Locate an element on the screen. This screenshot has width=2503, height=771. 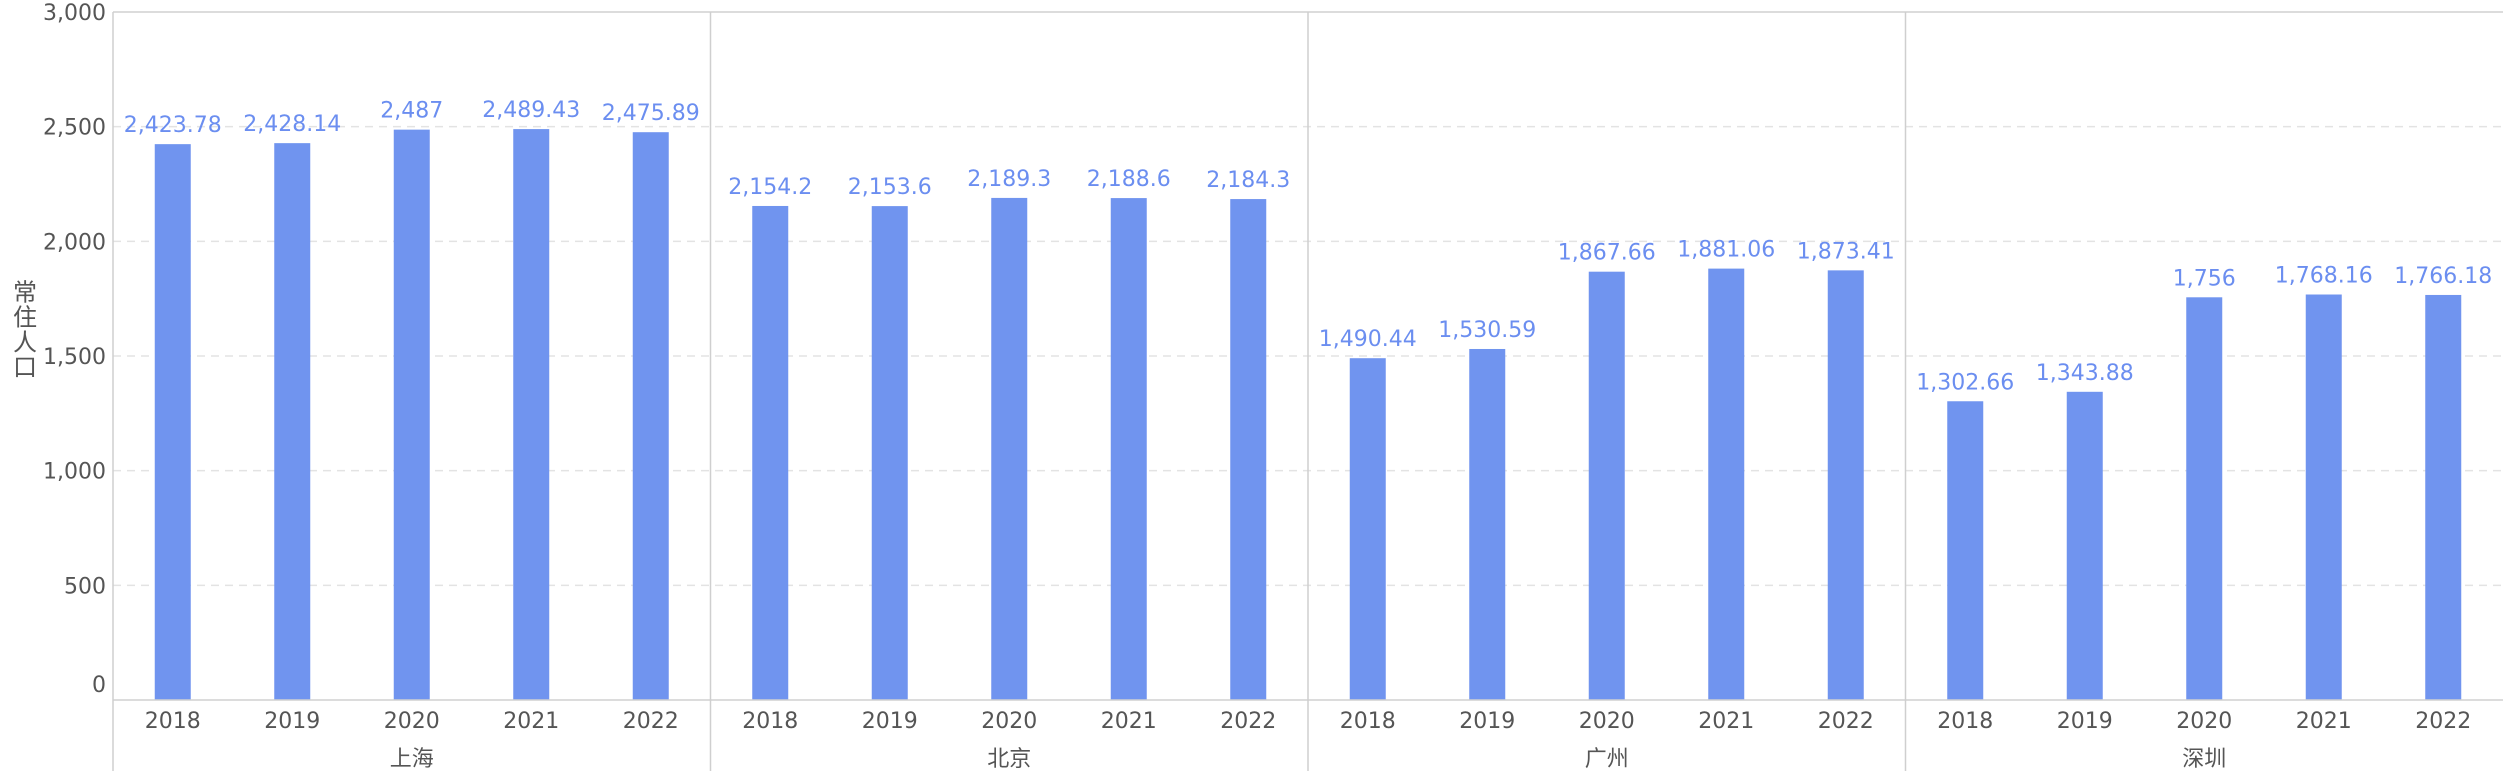
y-tick-label: 0 is located at coordinates (99, 685).